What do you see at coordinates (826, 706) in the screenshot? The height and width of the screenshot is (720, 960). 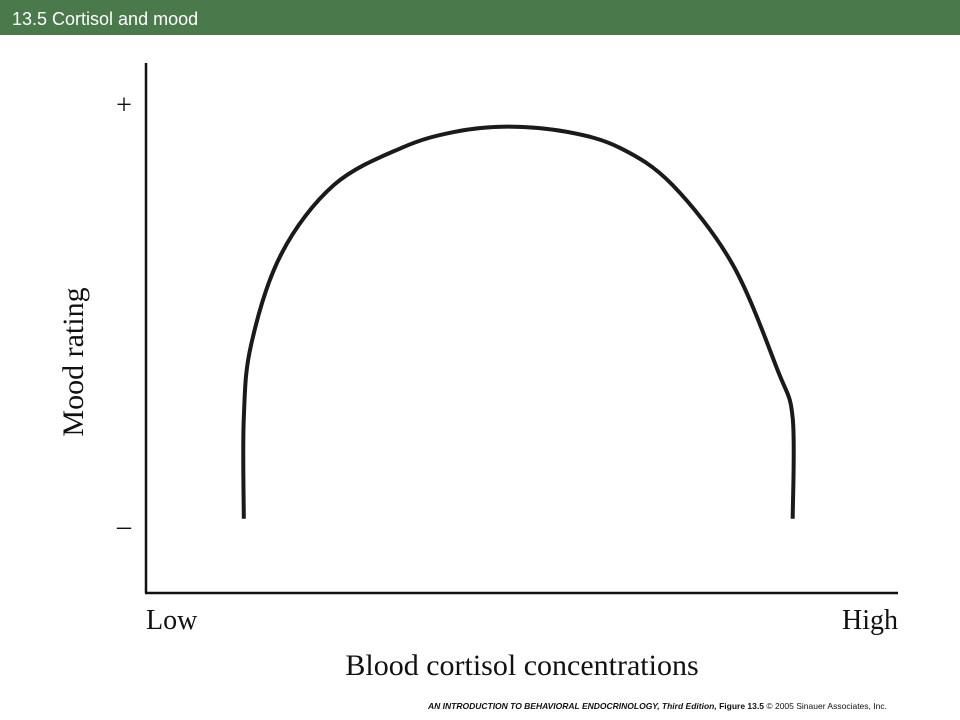 I see `caption-copyright: © 2005 Sinauer Associates, Inc.` at bounding box center [826, 706].